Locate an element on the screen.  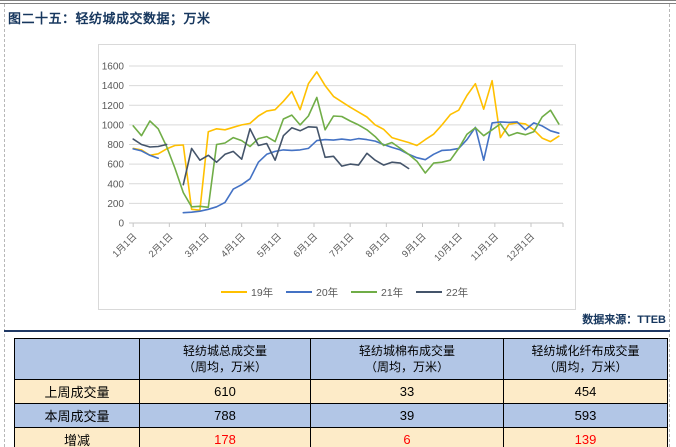
figure-title: 图二十五：轻纺城成交数据；万米 is located at coordinates (109, 18).